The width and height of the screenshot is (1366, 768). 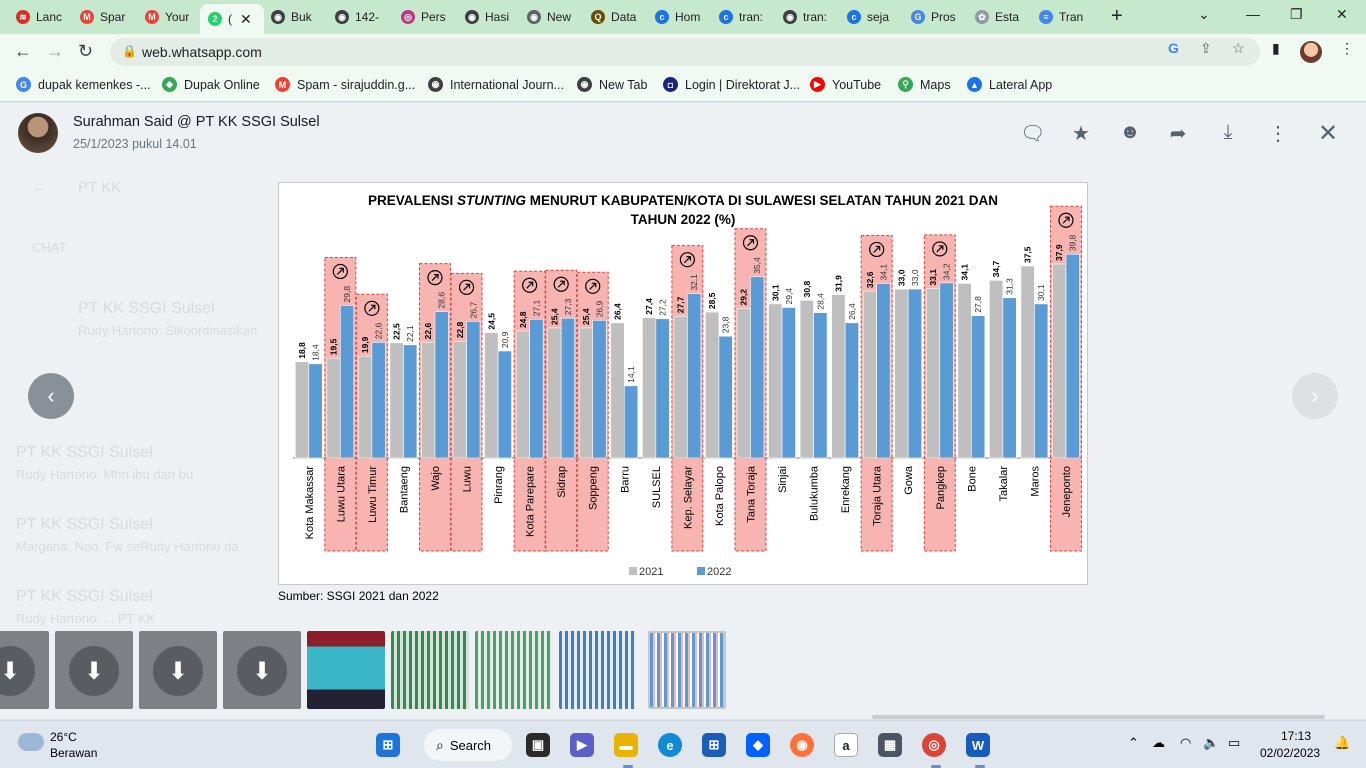 I want to click on react-emoji-icon: ☻, so click(x=1130, y=132).